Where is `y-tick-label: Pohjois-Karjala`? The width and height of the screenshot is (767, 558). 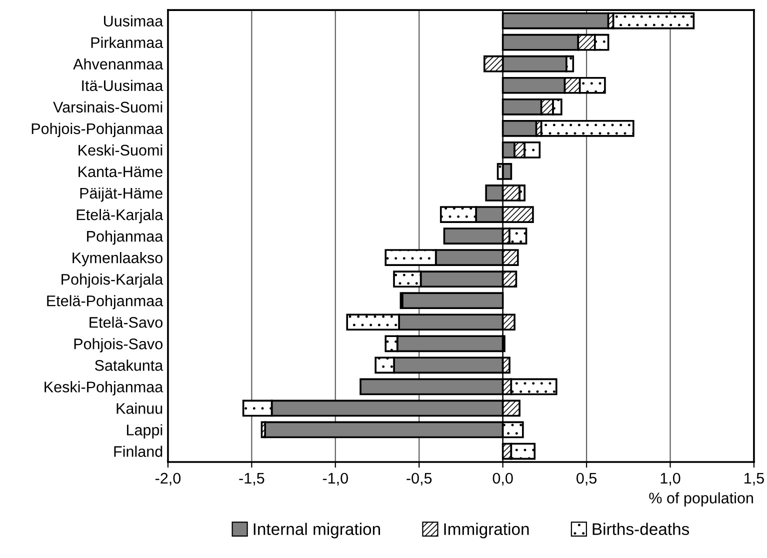 y-tick-label: Pohjois-Karjala is located at coordinates (113, 281).